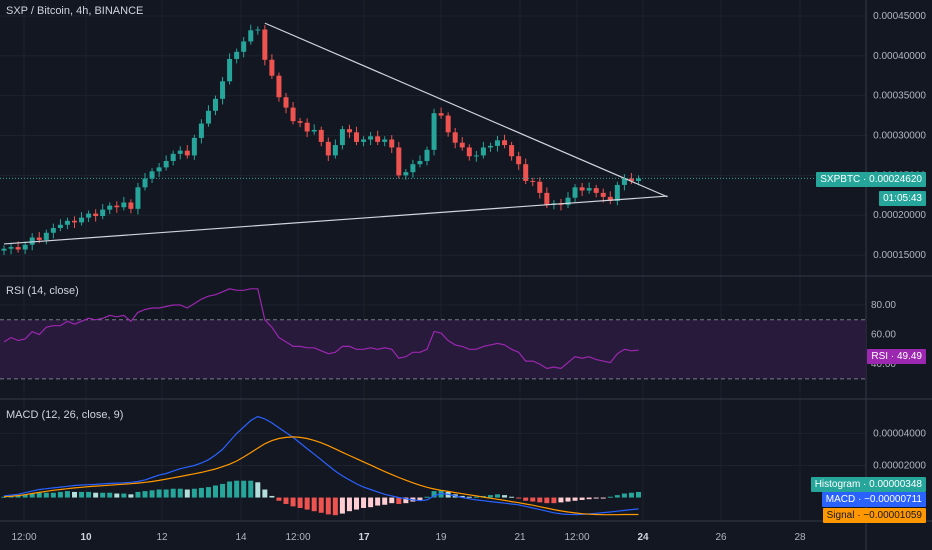  What do you see at coordinates (721, 537) in the screenshot?
I see `time-axis-tick: 26` at bounding box center [721, 537].